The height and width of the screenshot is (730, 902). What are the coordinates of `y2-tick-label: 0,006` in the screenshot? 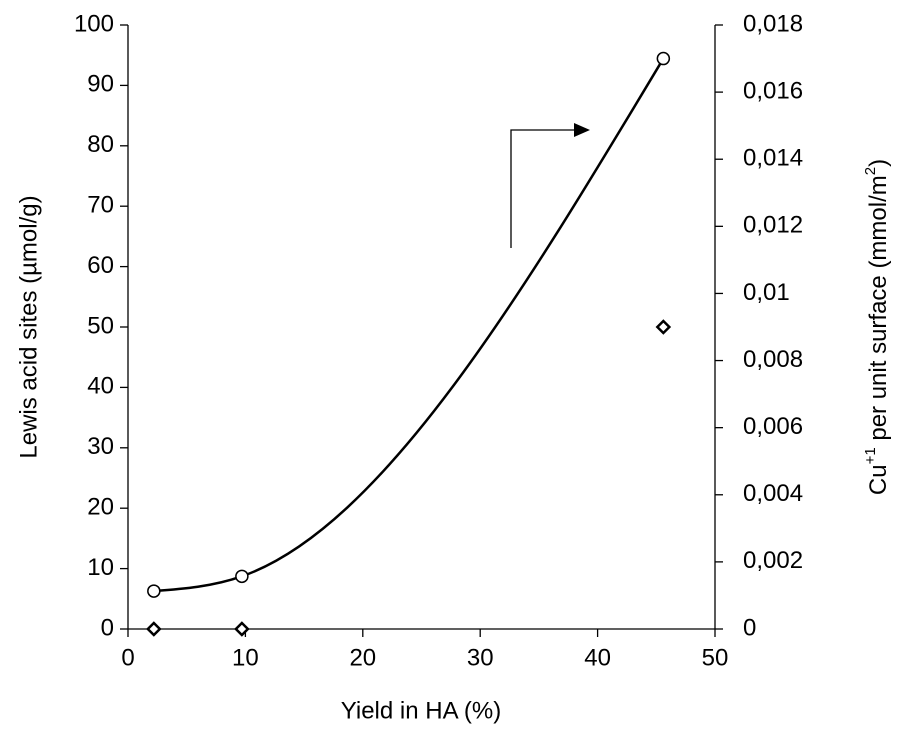 It's located at (773, 426).